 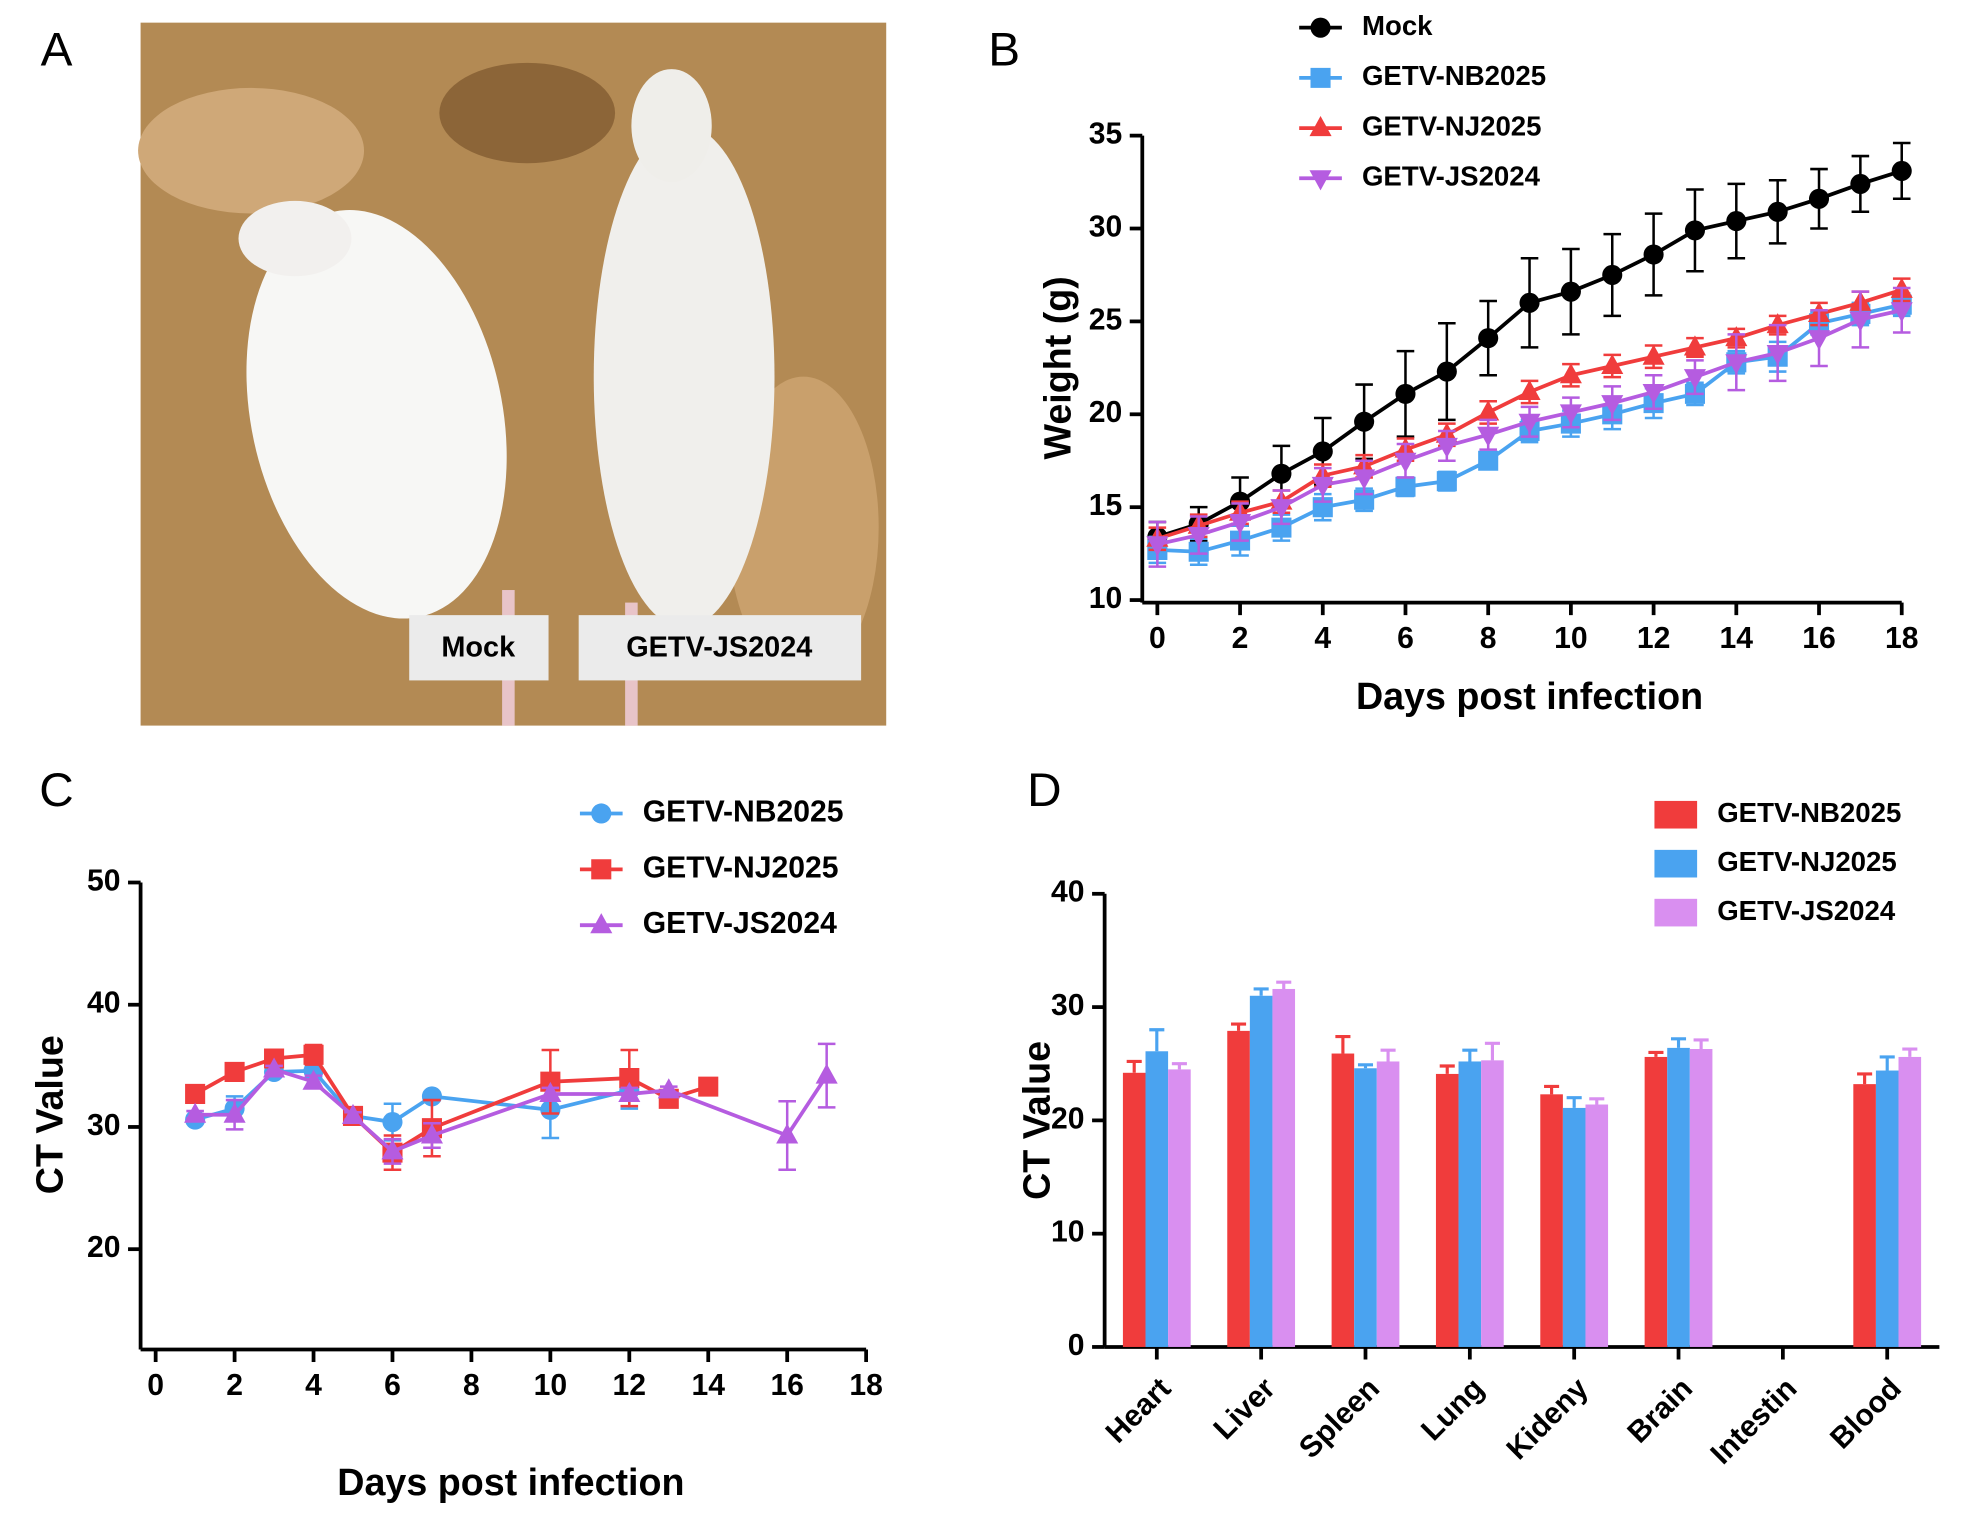 What do you see at coordinates (1753, 1421) in the screenshot?
I see `x-tick-label: Intestin` at bounding box center [1753, 1421].